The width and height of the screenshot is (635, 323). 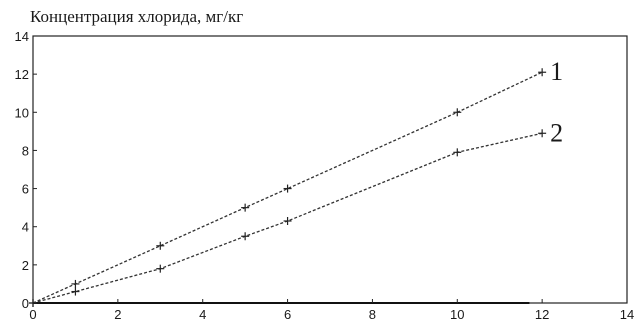 What do you see at coordinates (22, 36) in the screenshot?
I see `y-tick-label: 14` at bounding box center [22, 36].